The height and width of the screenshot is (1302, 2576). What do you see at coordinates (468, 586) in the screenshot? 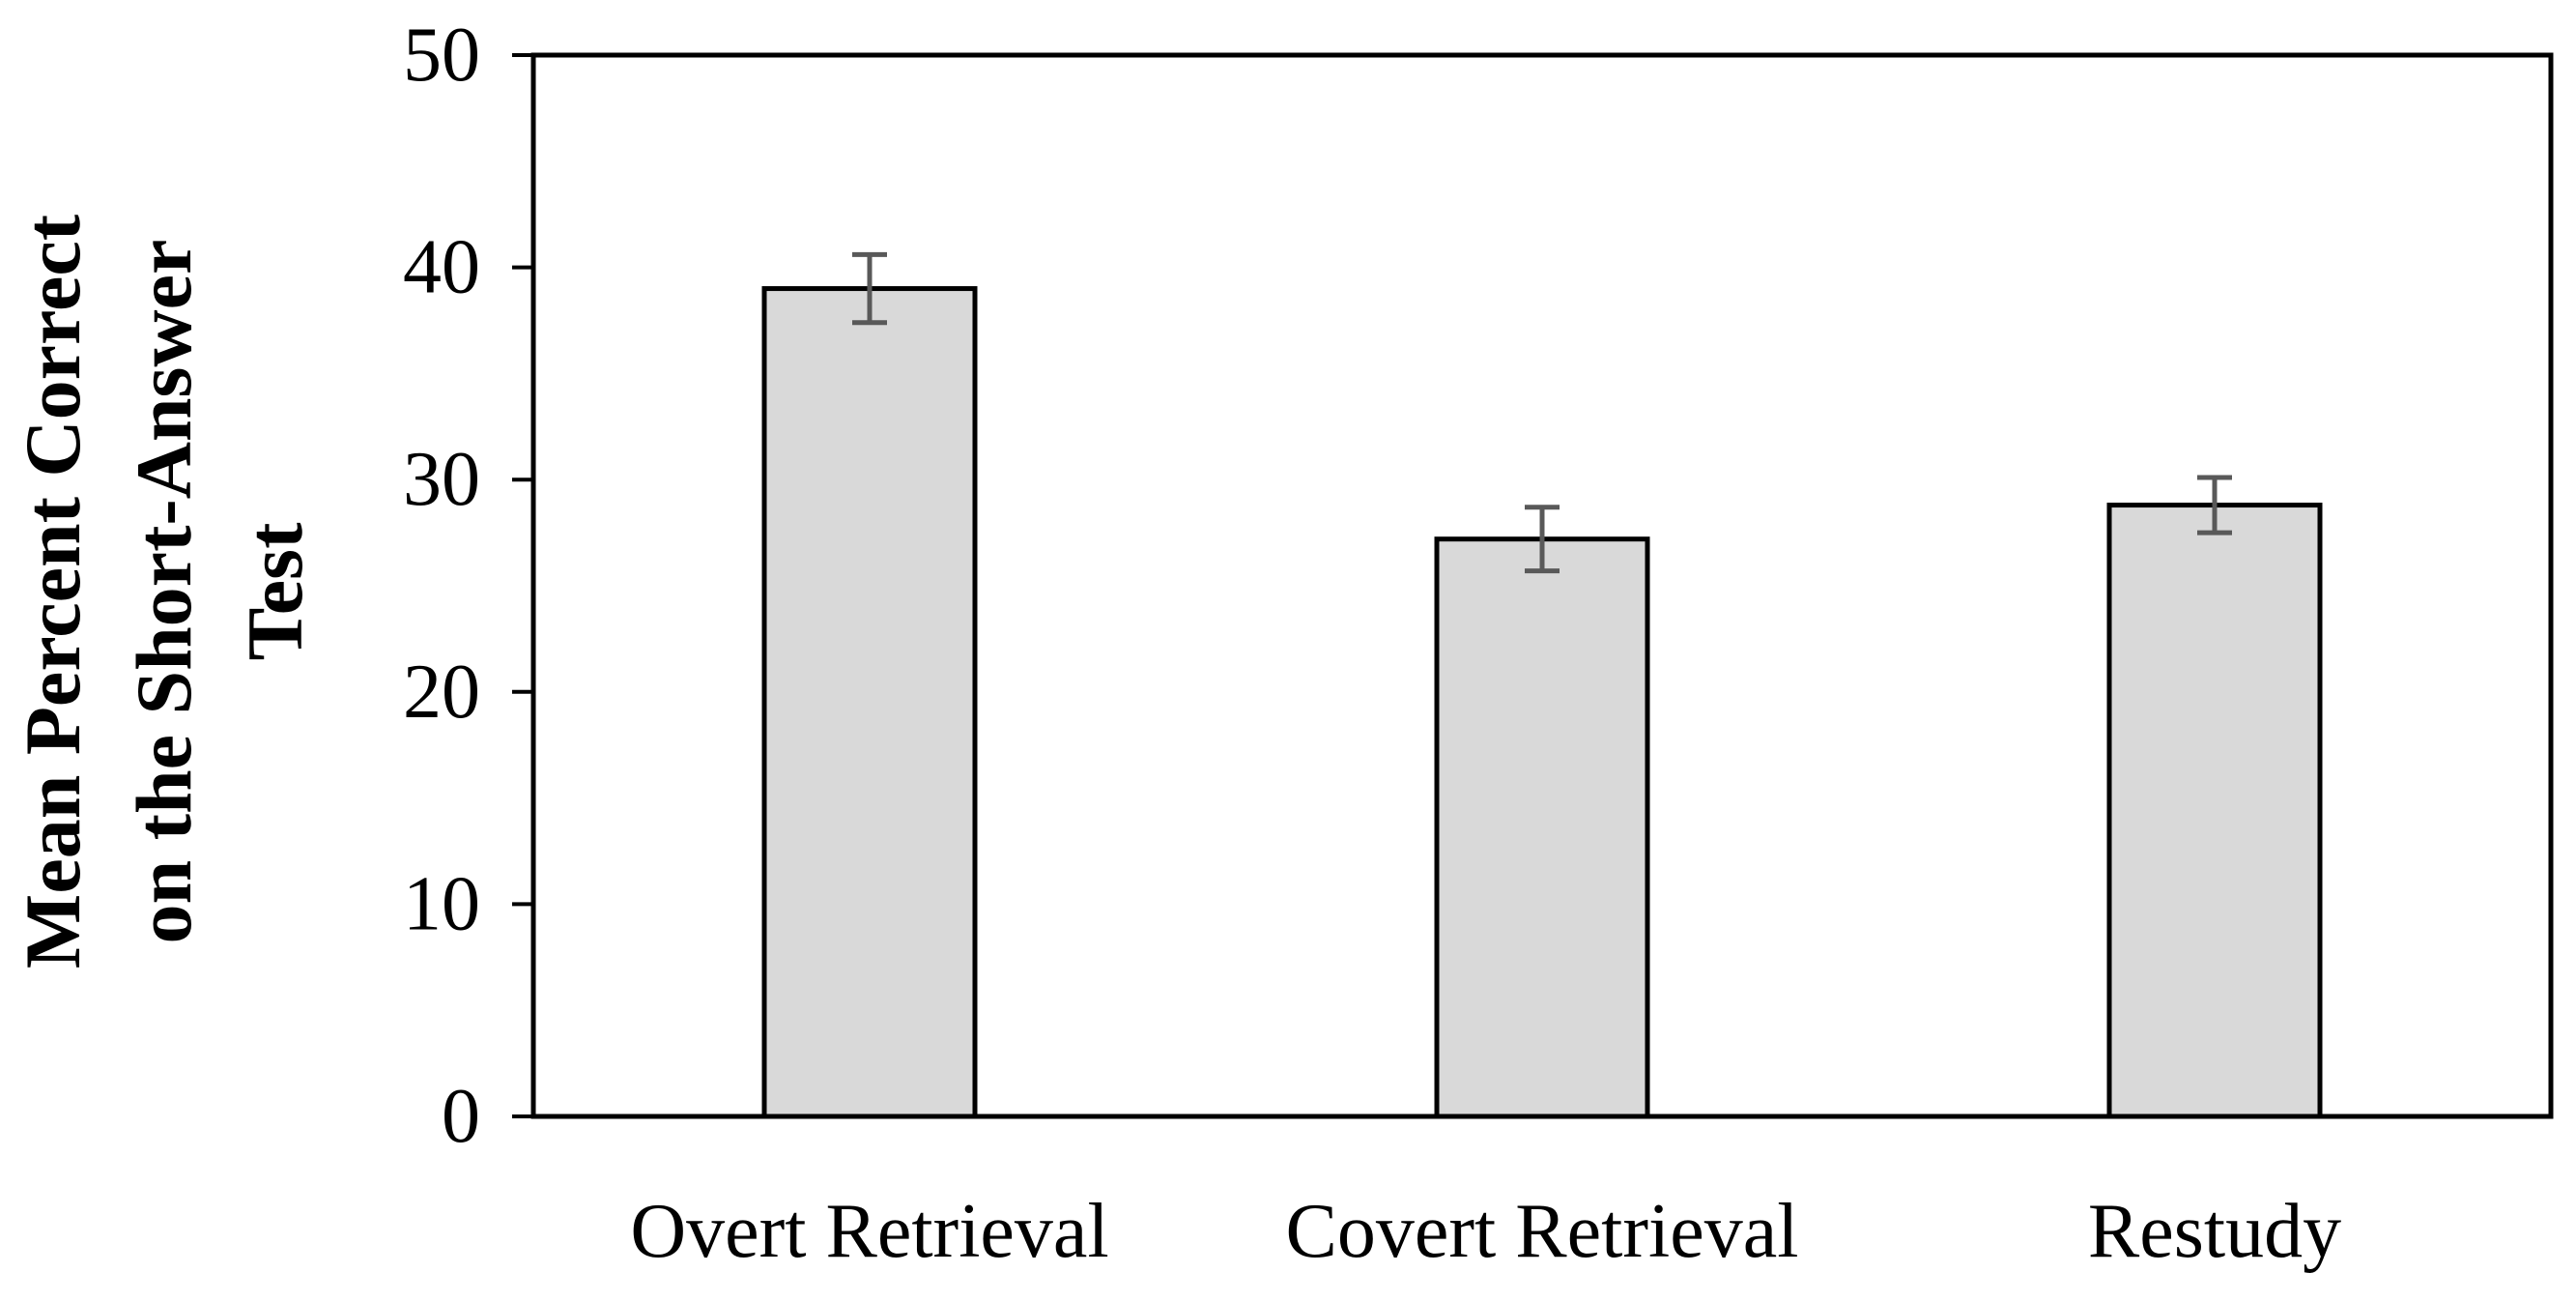
I see `y-axis-ticks: 0 10 20 30 40 50` at bounding box center [468, 586].